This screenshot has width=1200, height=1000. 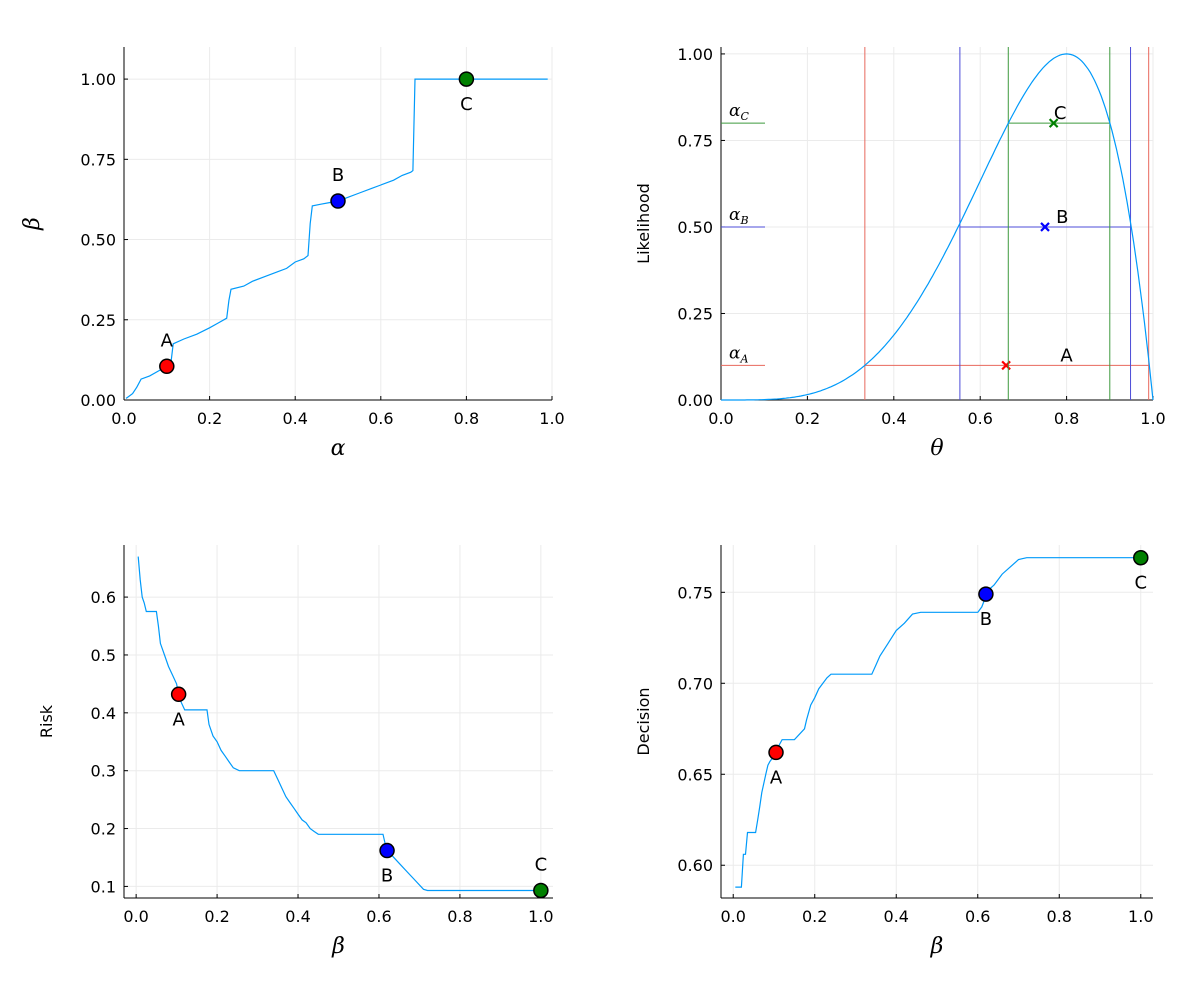 What do you see at coordinates (103, 655) in the screenshot?
I see `y-tick-label: 0.5` at bounding box center [103, 655].